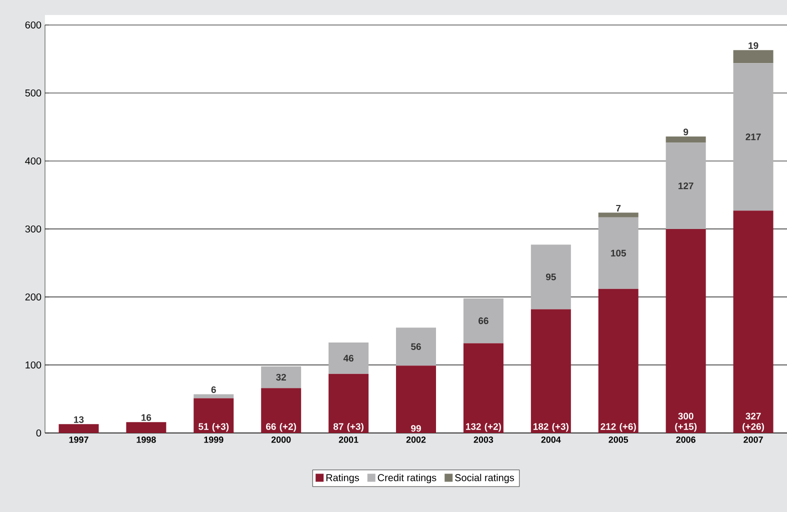  What do you see at coordinates (78, 439) in the screenshot?
I see `x-tick-label: 1997` at bounding box center [78, 439].